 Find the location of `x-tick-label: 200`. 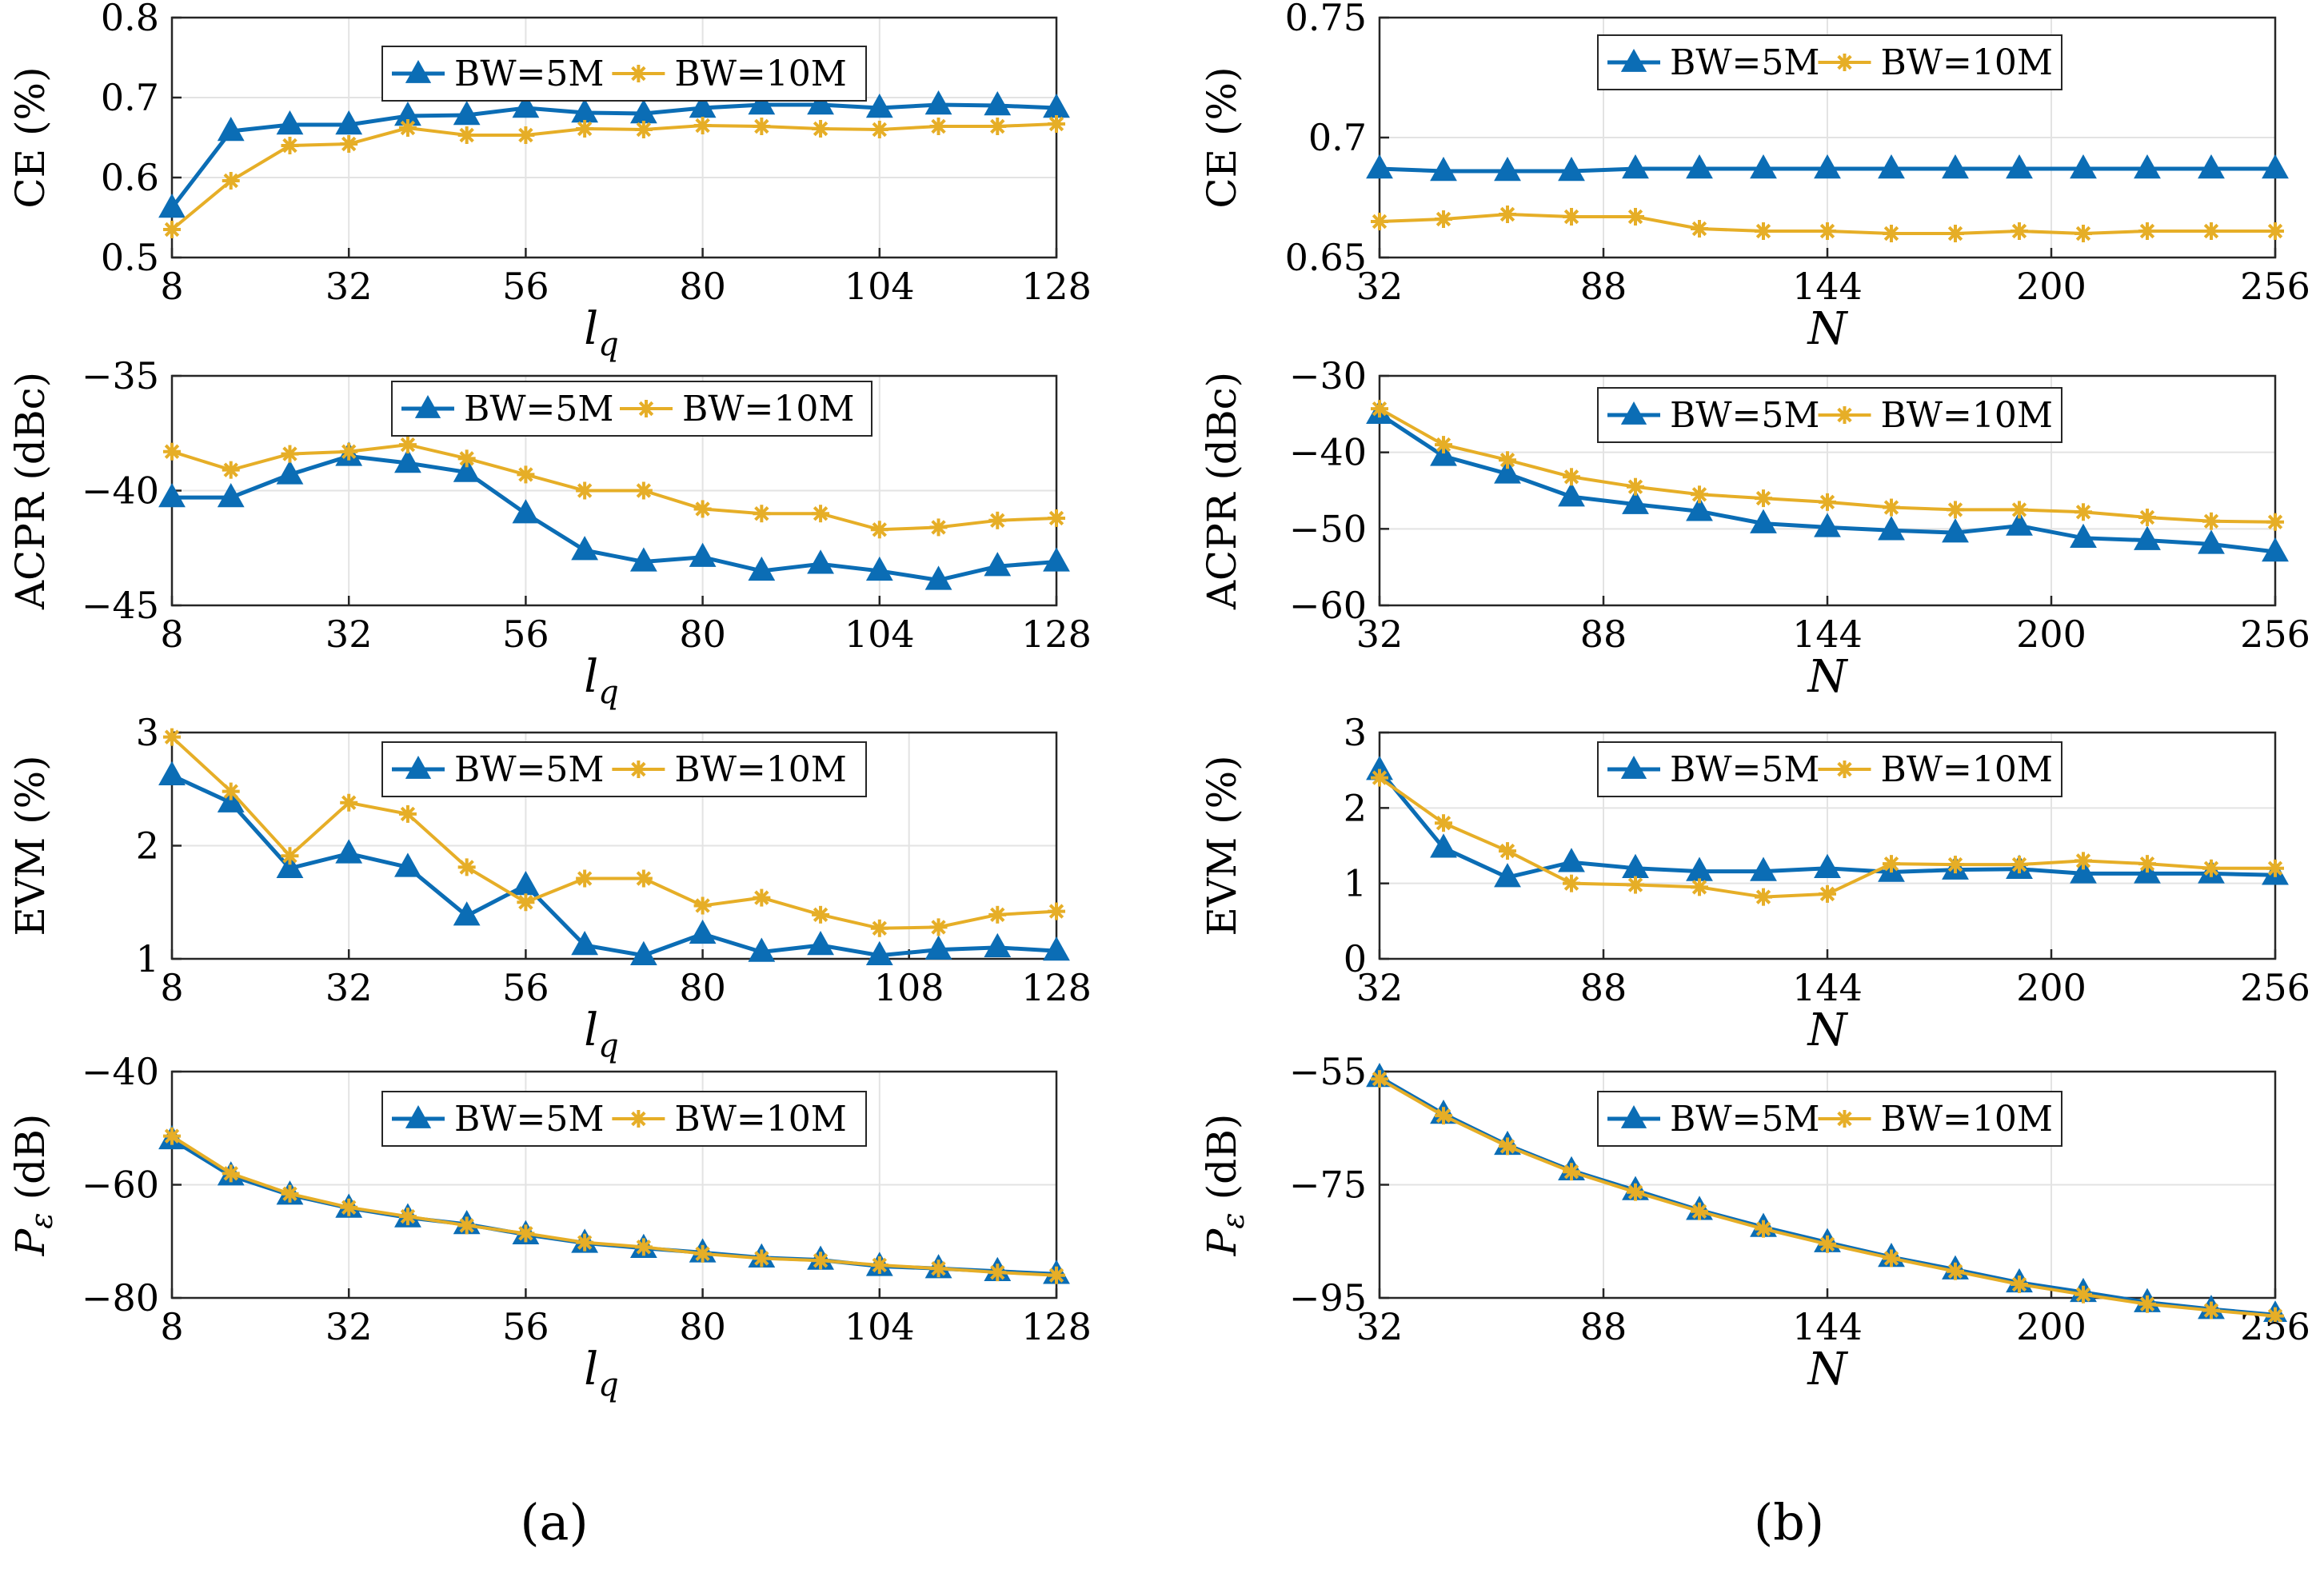

x-tick-label: 200 is located at coordinates (2051, 1326).